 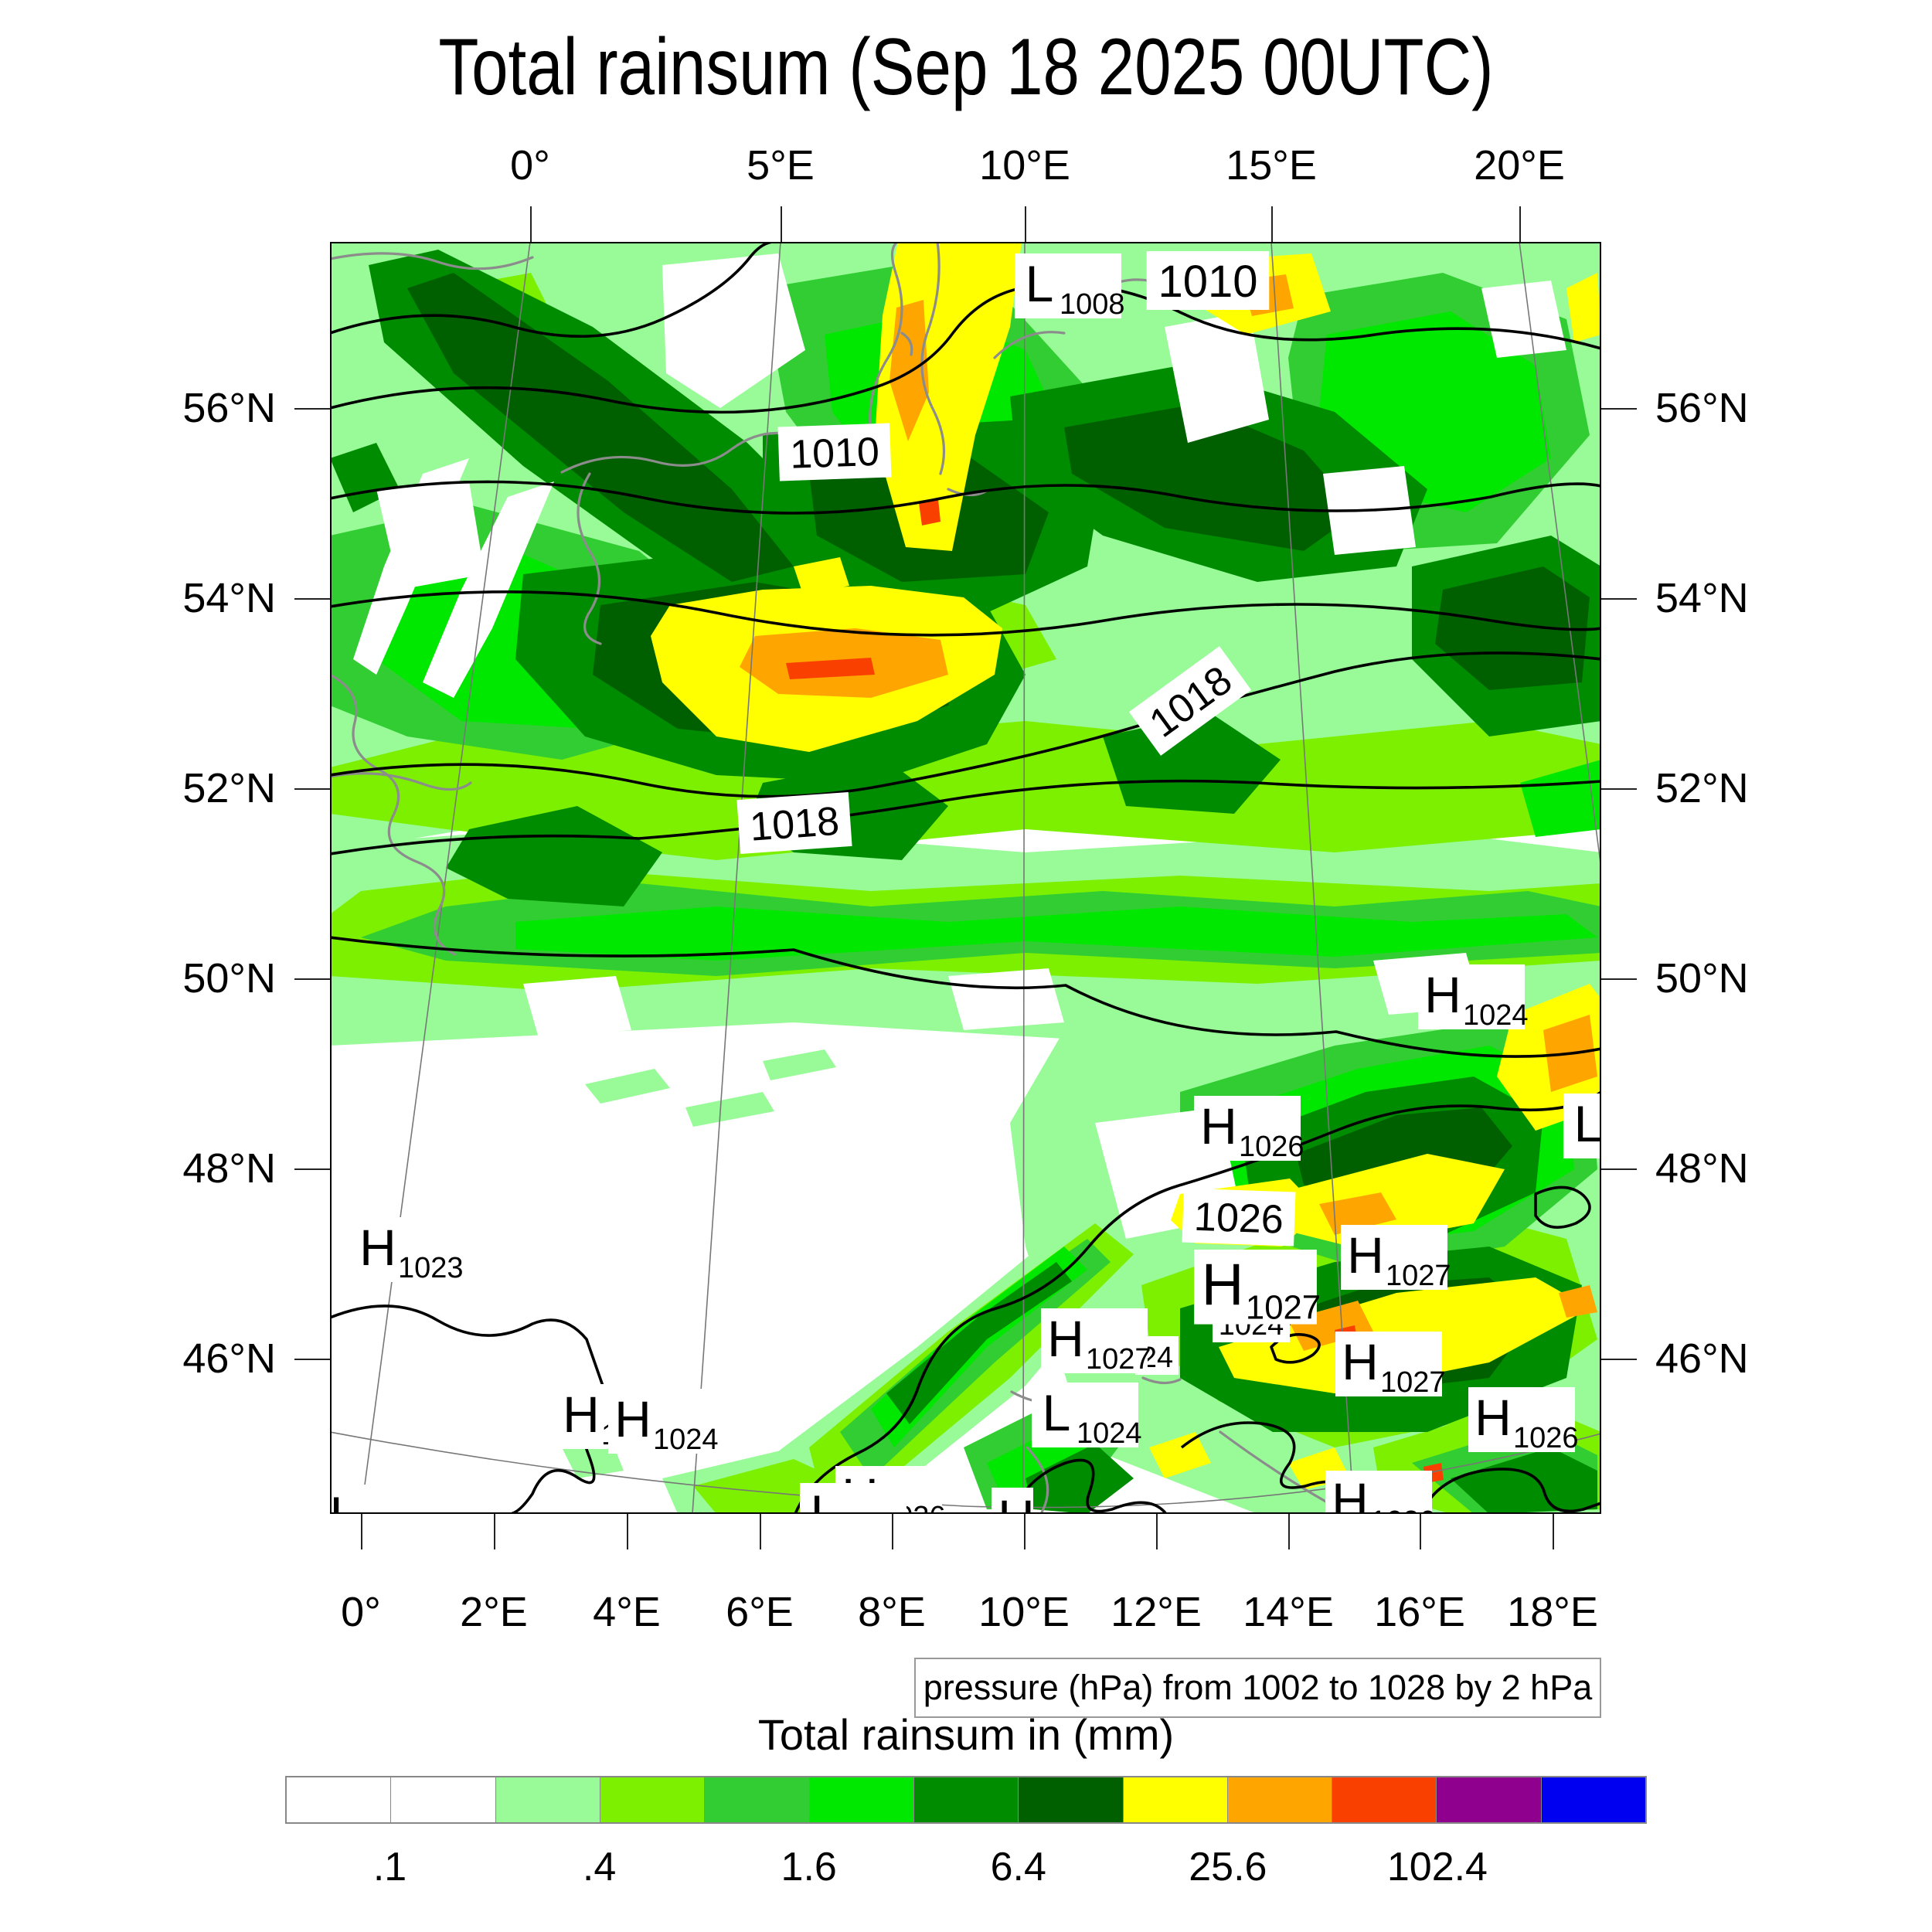 What do you see at coordinates (599, 1867) in the screenshot?
I see `colorbar-tick-label: .4` at bounding box center [599, 1867].